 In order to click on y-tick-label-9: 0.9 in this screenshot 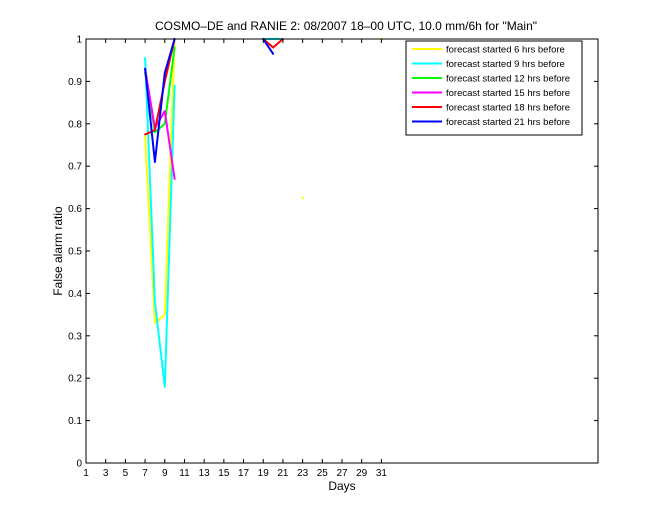, I will do `click(75, 82)`.